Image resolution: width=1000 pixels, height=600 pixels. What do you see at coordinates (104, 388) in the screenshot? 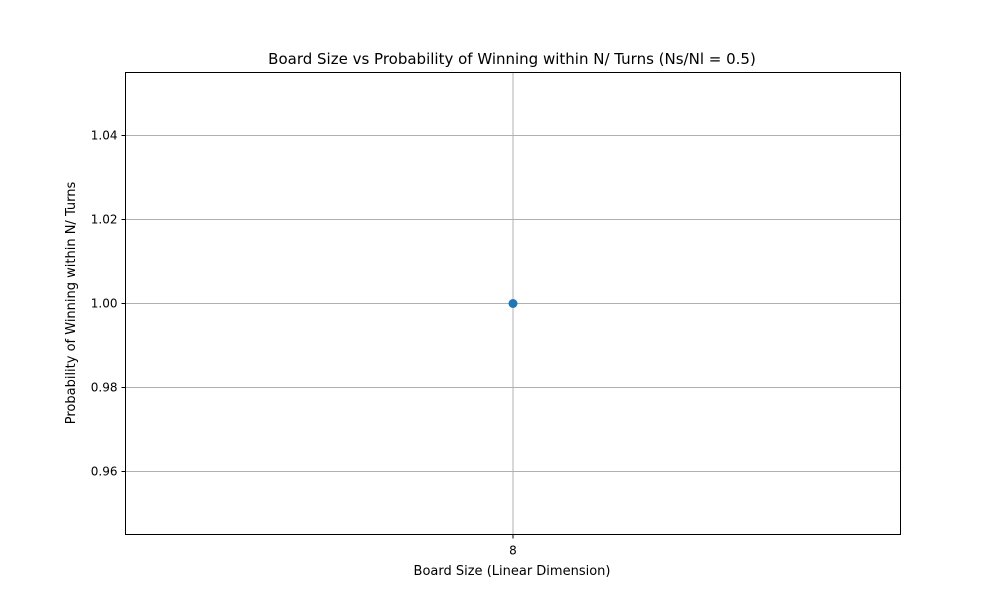
I see `y-tick-label: 0.98` at bounding box center [104, 388].